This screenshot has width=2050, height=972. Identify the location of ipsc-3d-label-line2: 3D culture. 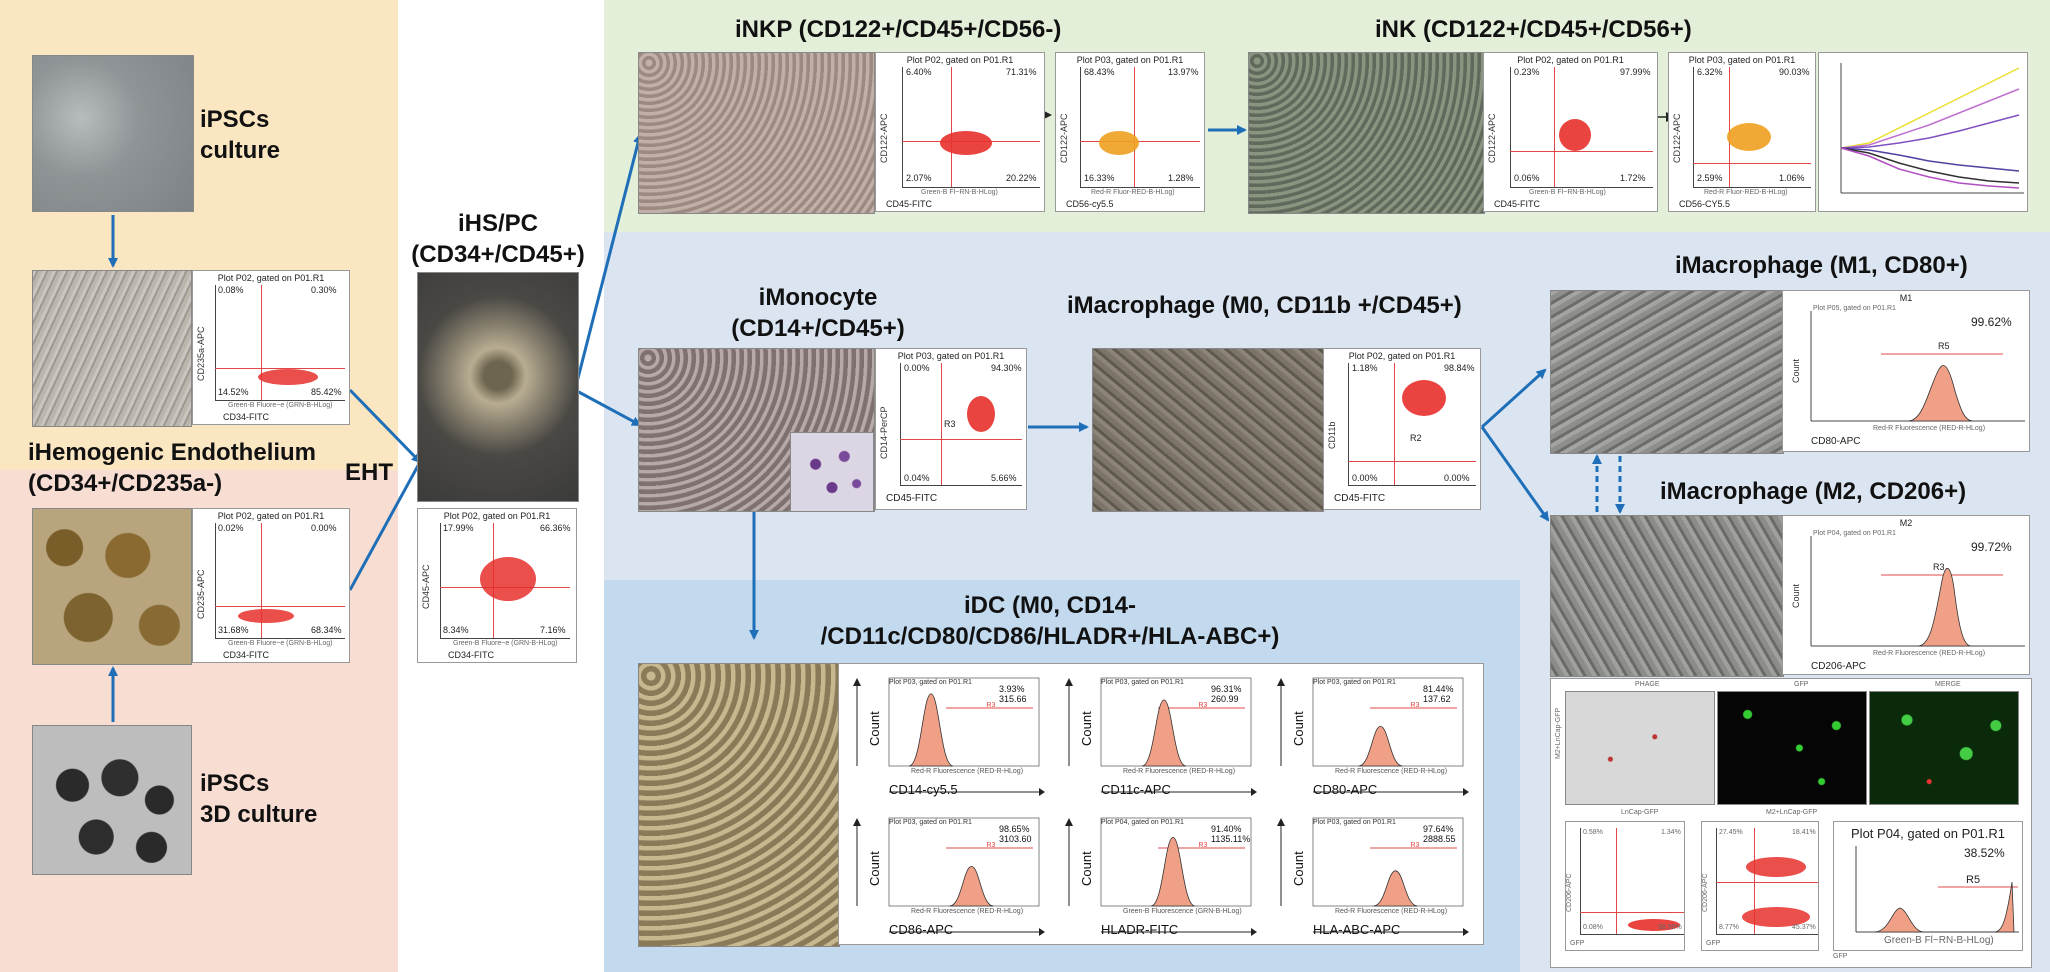
(259, 814).